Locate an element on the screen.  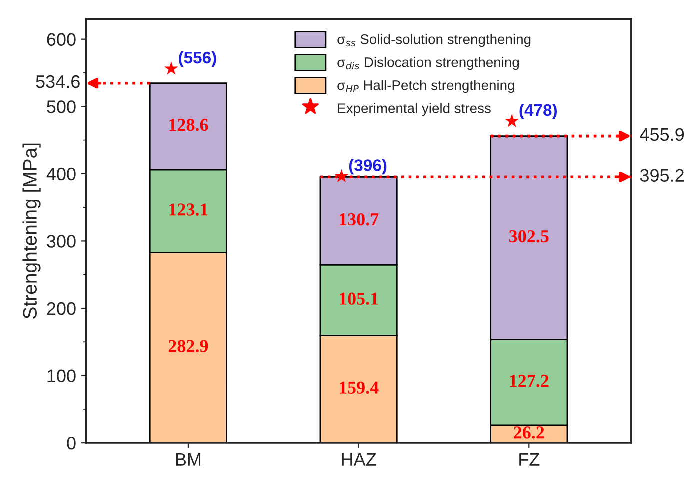
legend-label: σ$_{ss}$ Solid-solution strengthening is located at coordinates (434, 41).